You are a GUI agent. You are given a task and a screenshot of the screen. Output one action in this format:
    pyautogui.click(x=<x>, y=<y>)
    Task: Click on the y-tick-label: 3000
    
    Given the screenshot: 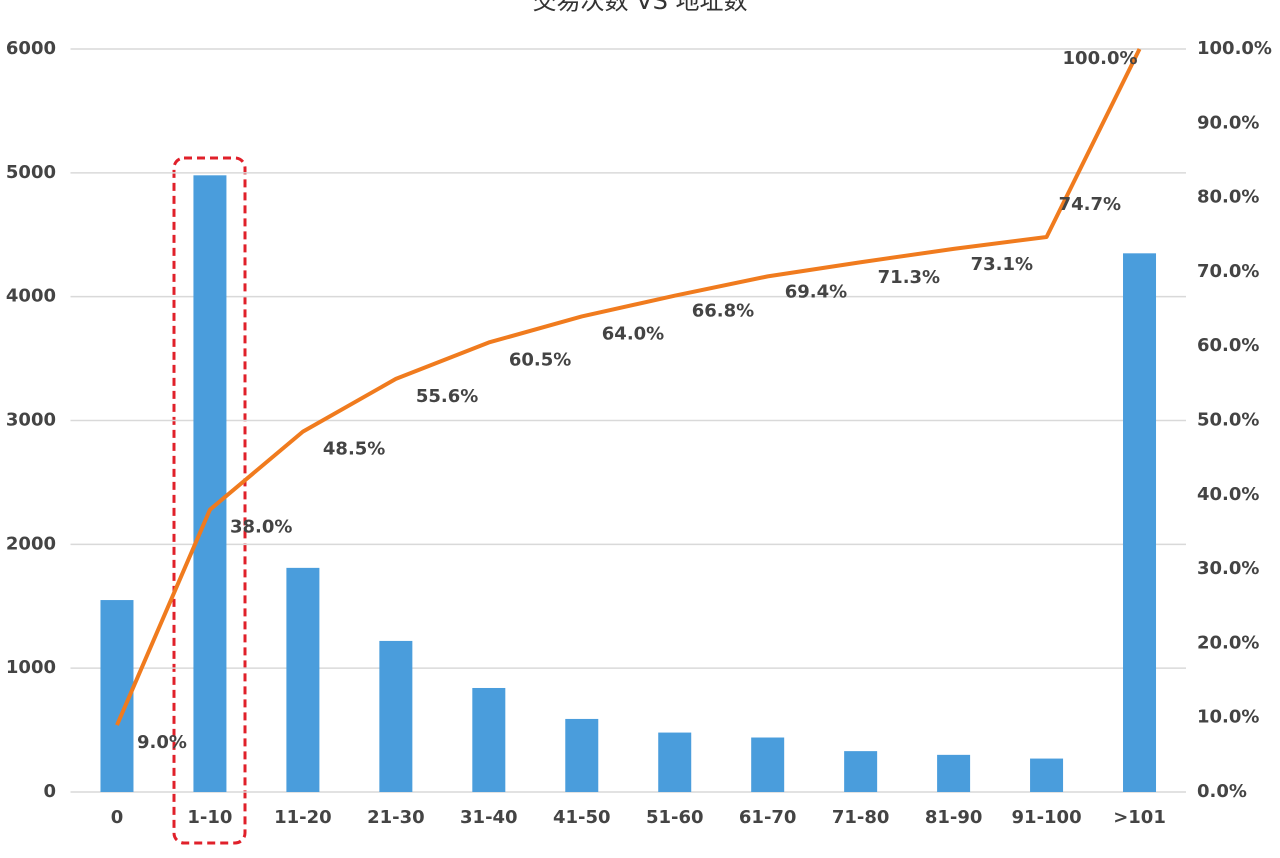 What is the action you would take?
    pyautogui.click(x=31, y=420)
    